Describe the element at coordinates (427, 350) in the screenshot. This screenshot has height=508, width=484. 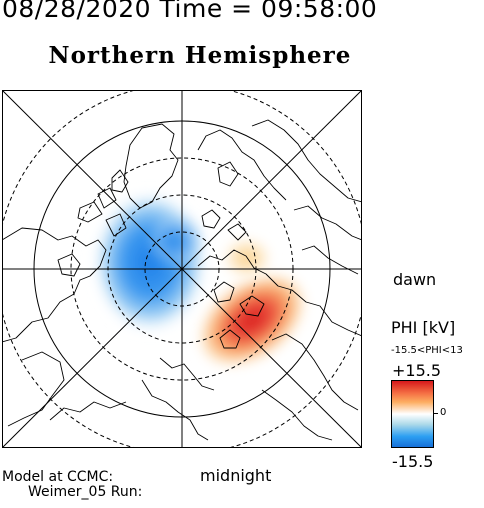
I see `legend-range: -15.5<PHI<13` at that location.